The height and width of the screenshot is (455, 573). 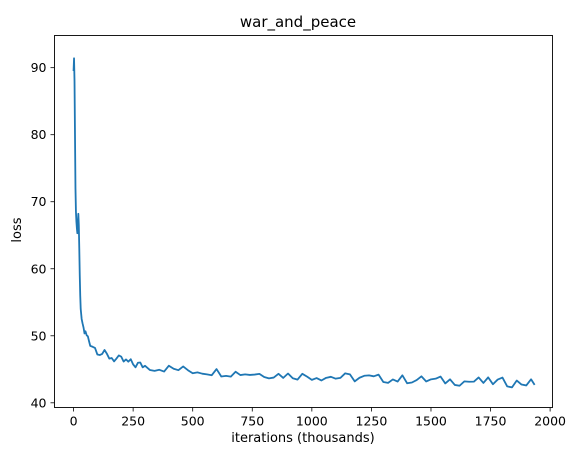 I want to click on y-tick-label: 40, so click(x=39, y=402).